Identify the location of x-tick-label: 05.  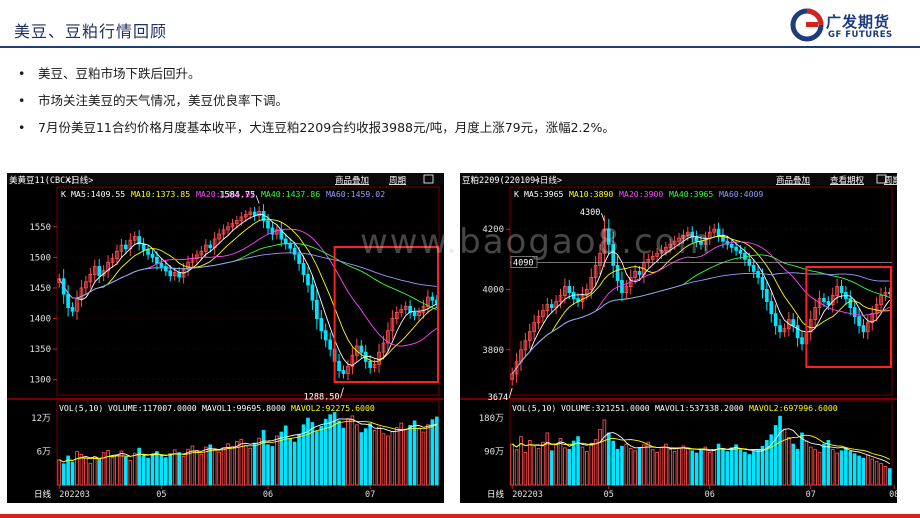
(609, 495).